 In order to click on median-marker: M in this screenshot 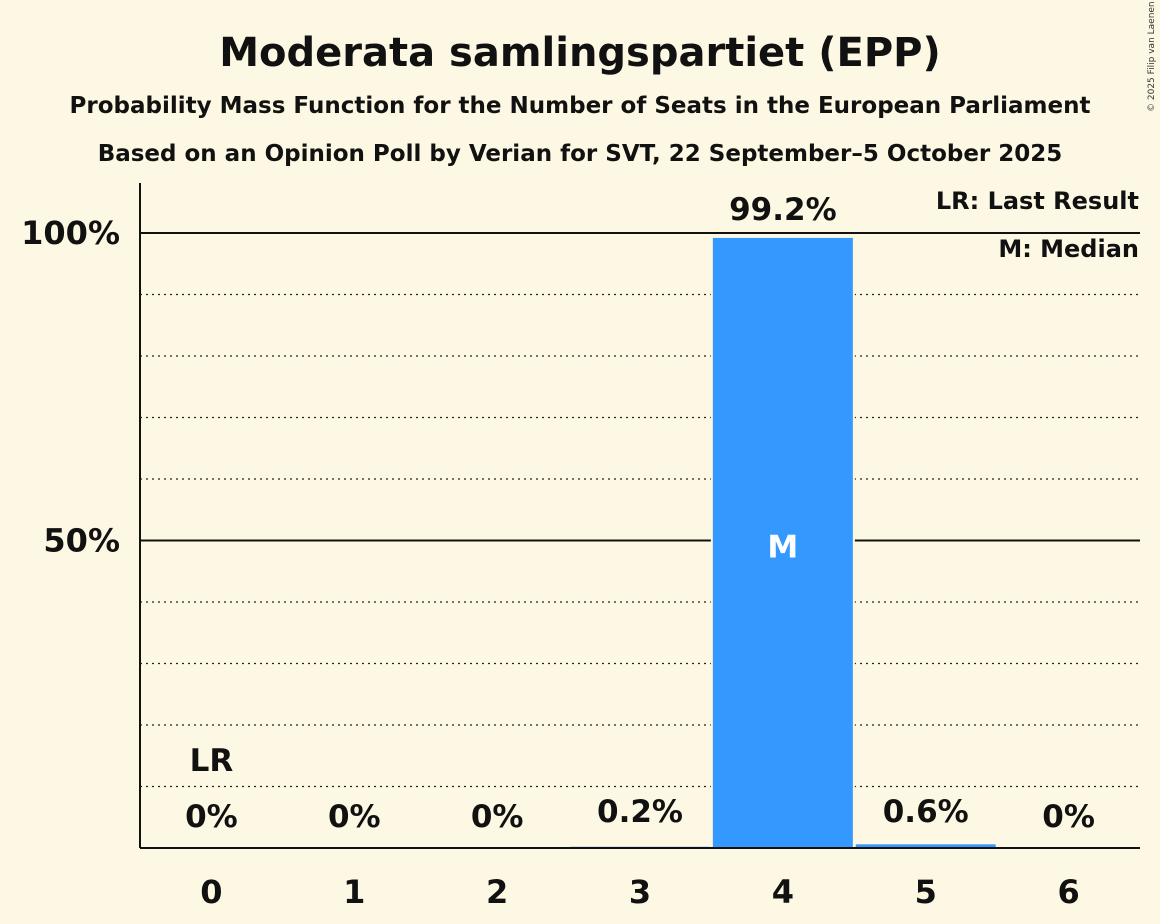, I will do `click(782, 548)`.